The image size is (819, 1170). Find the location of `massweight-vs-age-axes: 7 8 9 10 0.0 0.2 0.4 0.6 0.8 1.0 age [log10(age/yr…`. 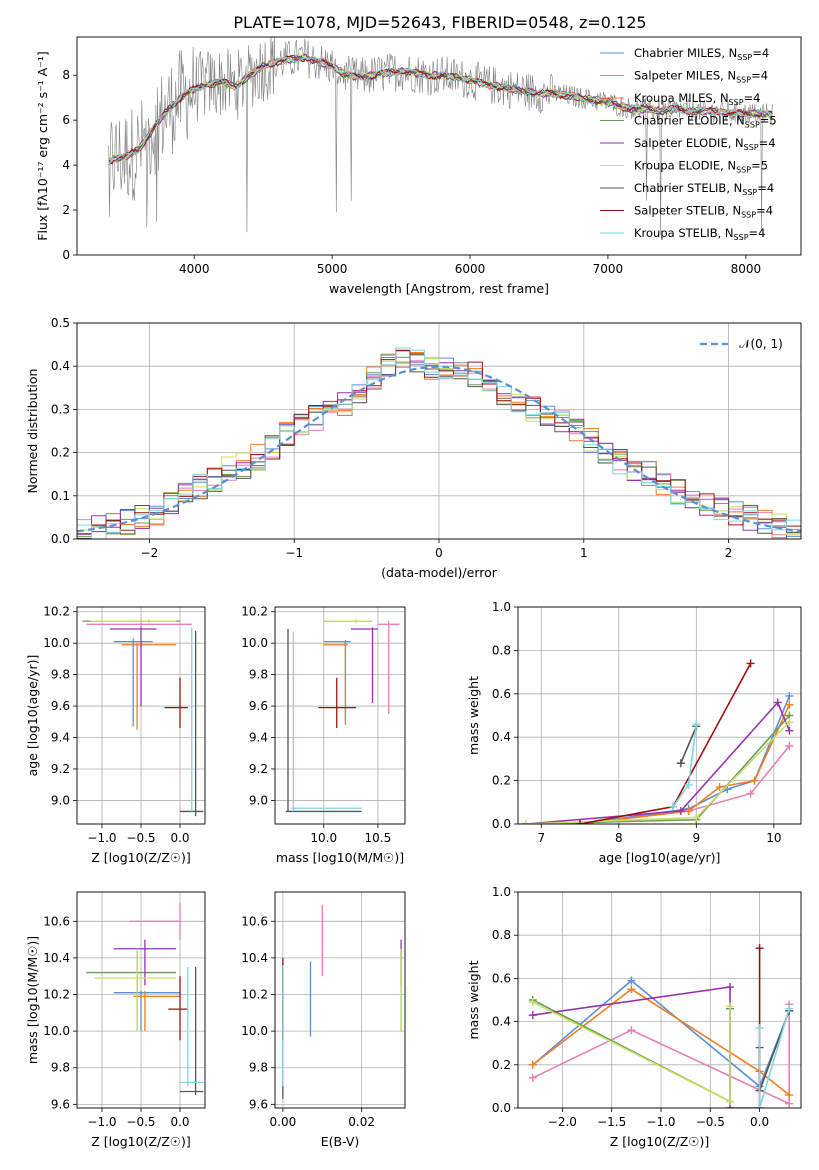

massweight-vs-age-axes: 7 8 9 10 0.0 0.2 0.4 0.6 0.8 1.0 age [log10(age/yr… is located at coordinates (634, 732).